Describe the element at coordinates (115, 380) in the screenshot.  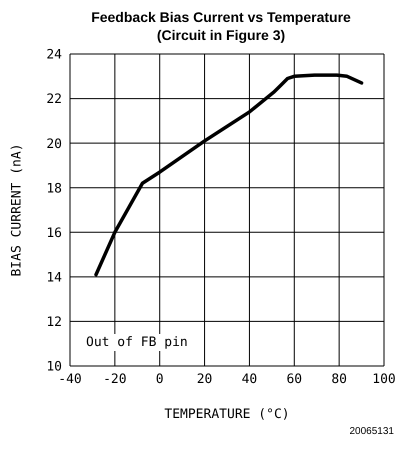
I see `x-tick-label: -20` at that location.